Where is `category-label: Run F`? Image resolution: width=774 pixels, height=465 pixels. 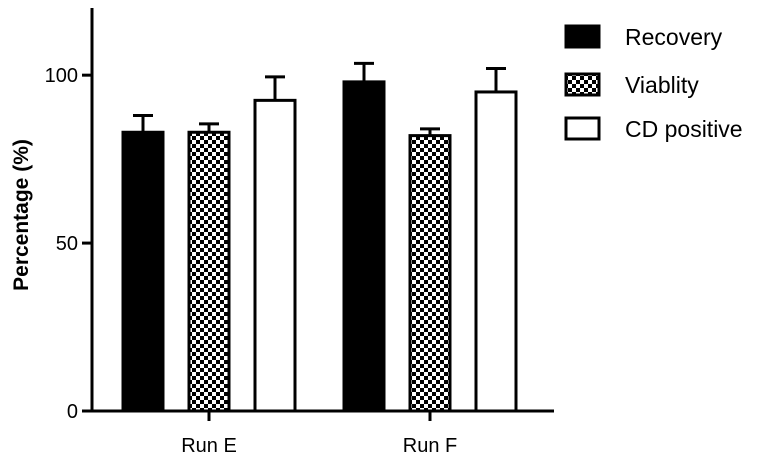 category-label: Run F is located at coordinates (430, 446).